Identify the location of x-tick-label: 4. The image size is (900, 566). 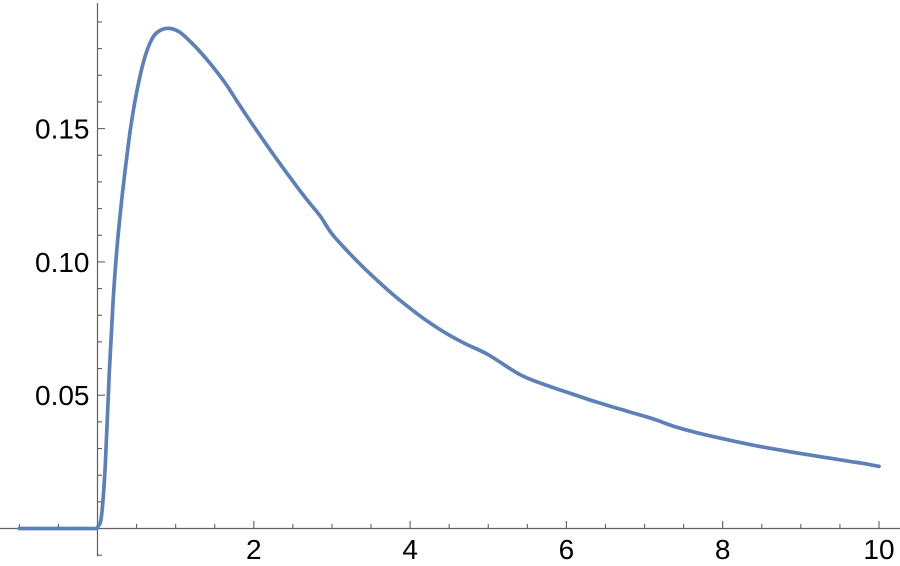
(410, 549).